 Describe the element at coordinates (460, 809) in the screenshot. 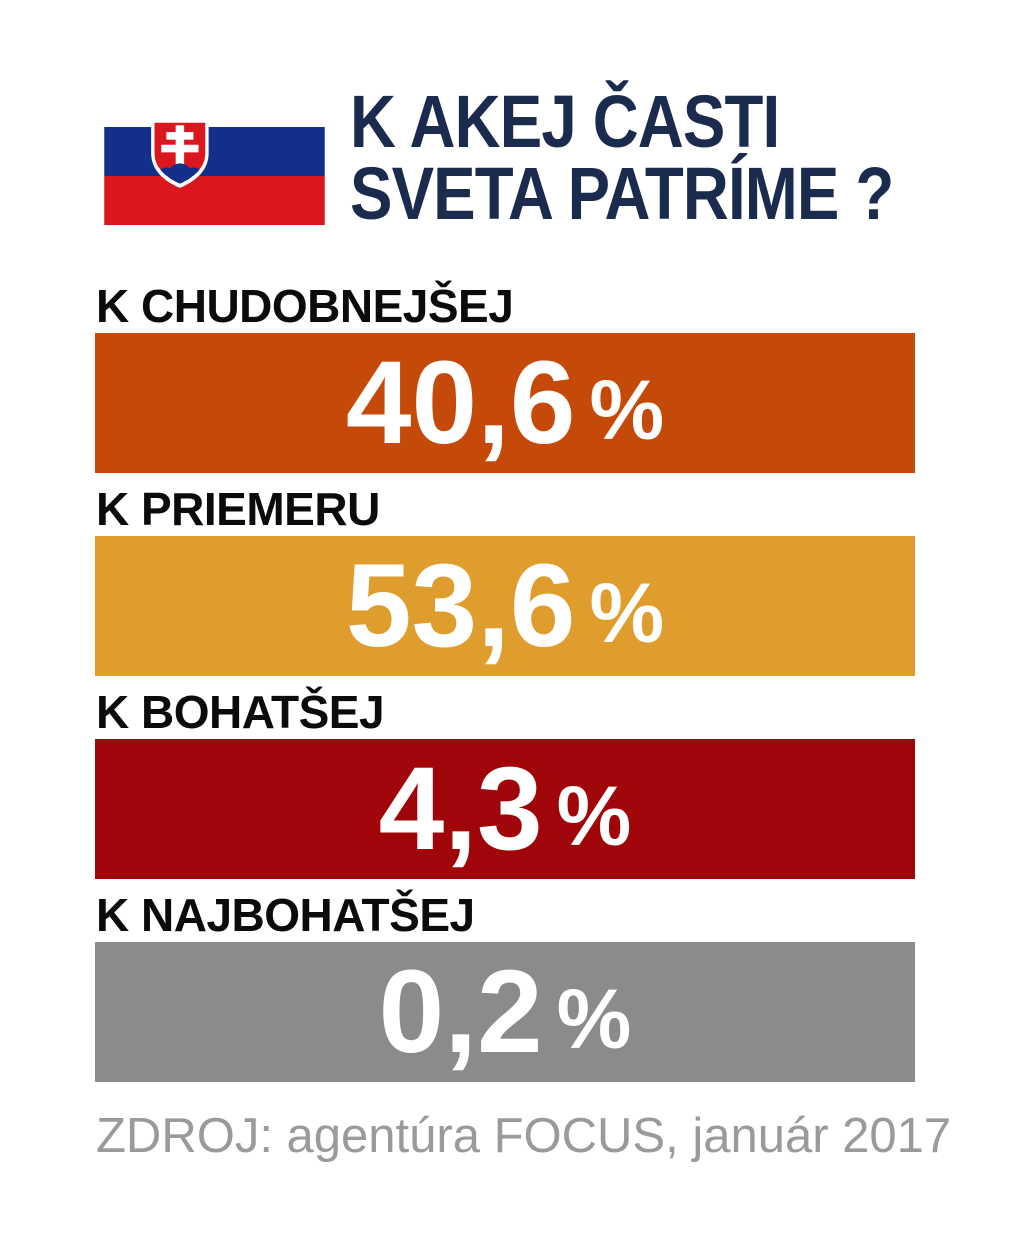

I see `bar-value-number: 4,3` at that location.